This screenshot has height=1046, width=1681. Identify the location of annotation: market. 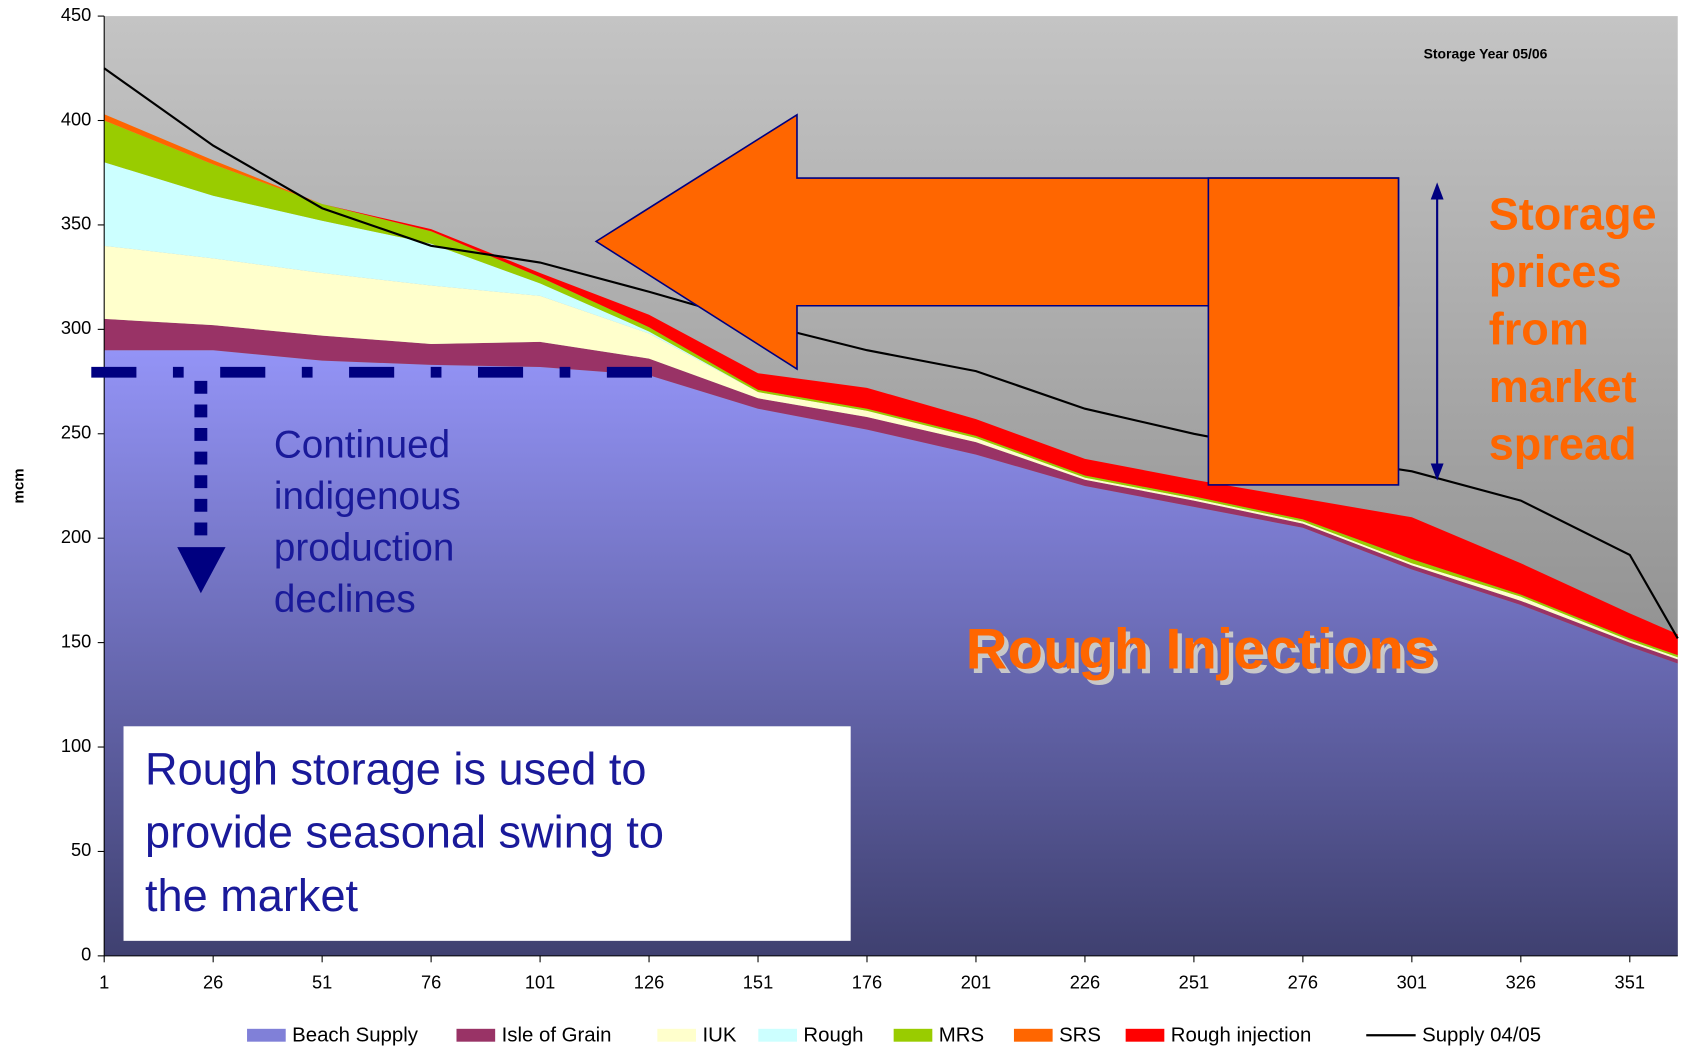
(1563, 386).